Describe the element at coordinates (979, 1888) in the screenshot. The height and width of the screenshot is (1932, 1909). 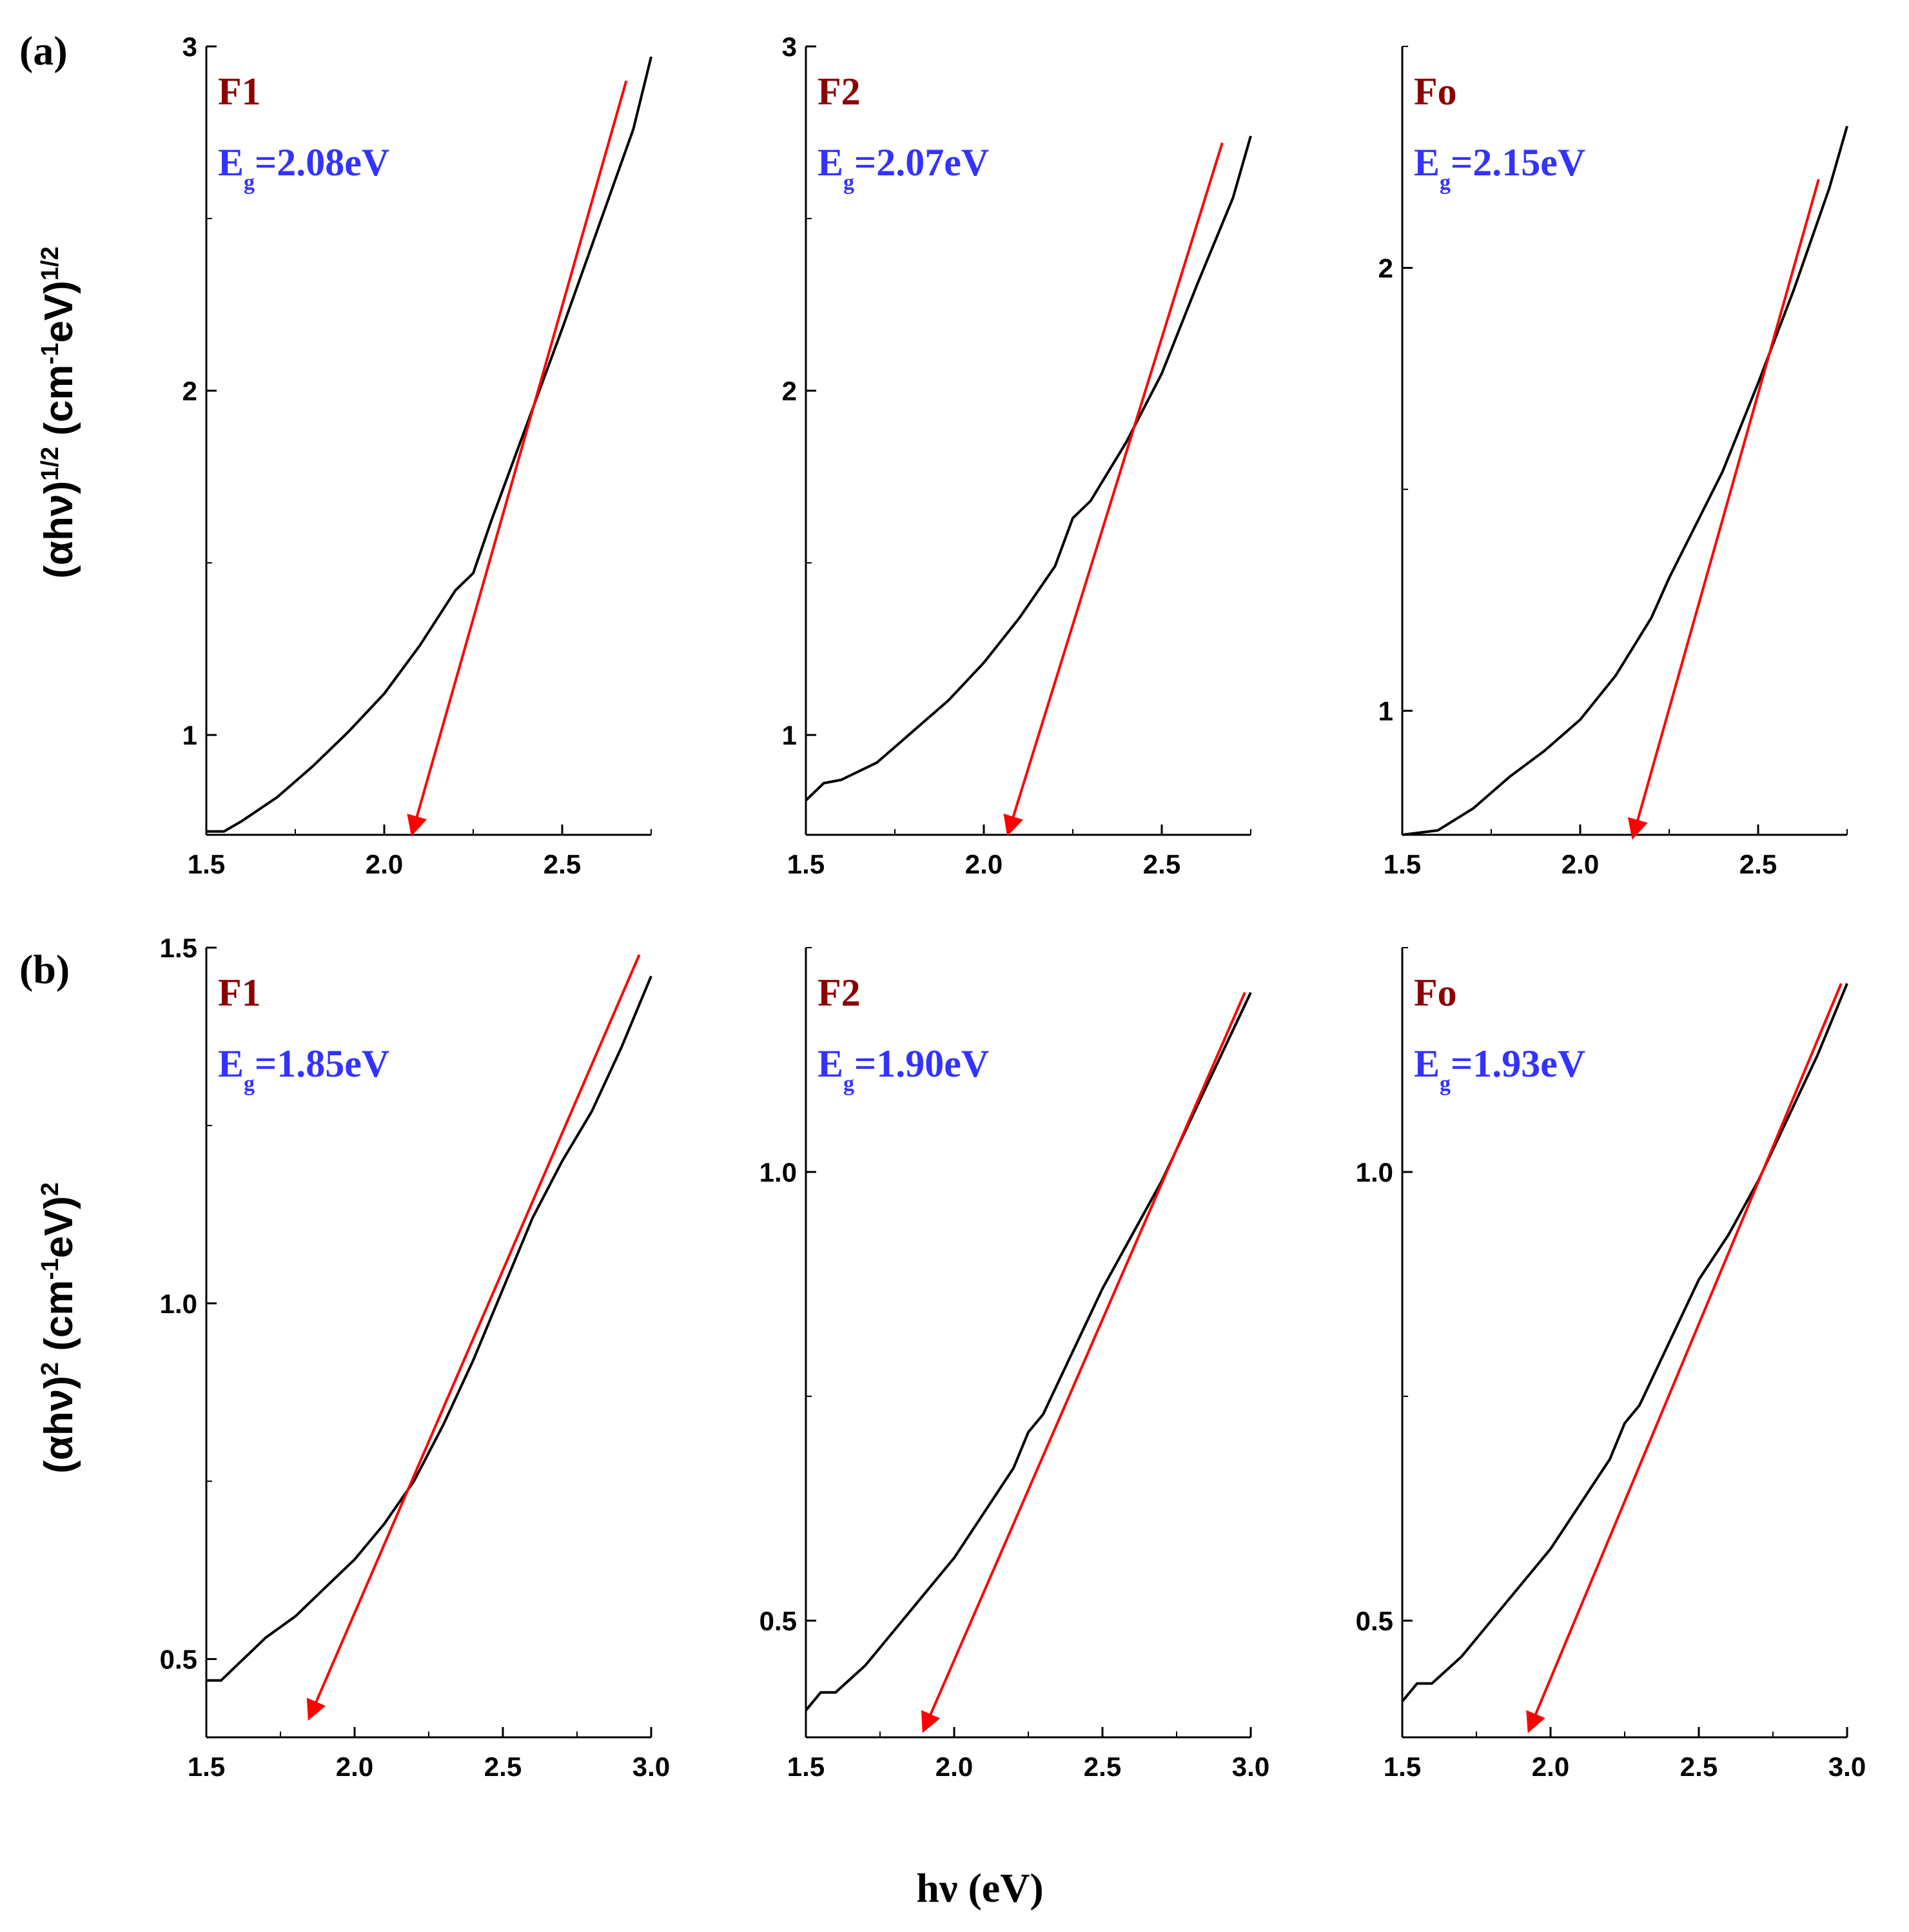
I see `x-axis-label: hν (eV)` at that location.